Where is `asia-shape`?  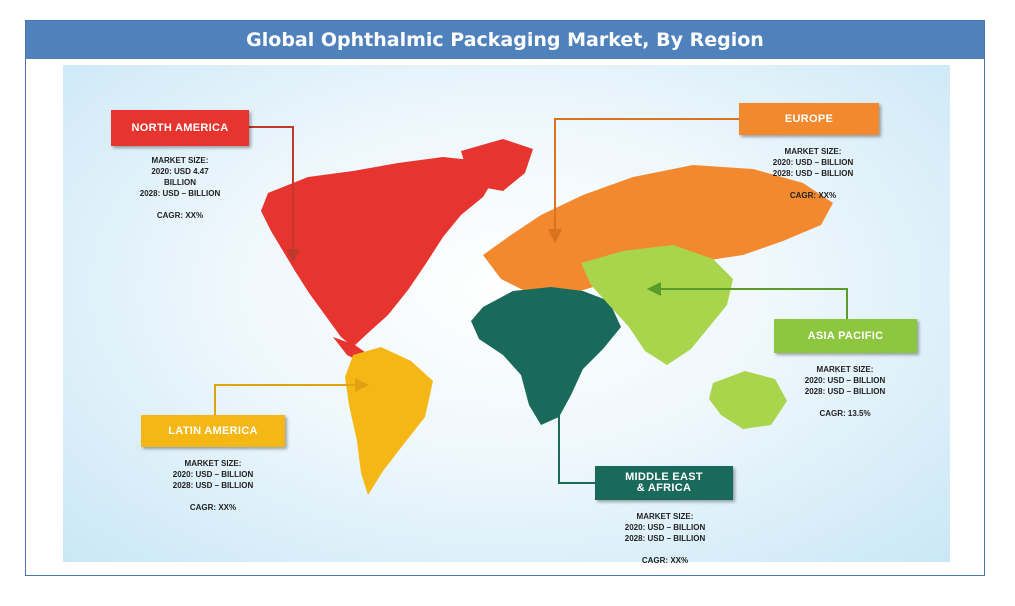 asia-shape is located at coordinates (657, 305).